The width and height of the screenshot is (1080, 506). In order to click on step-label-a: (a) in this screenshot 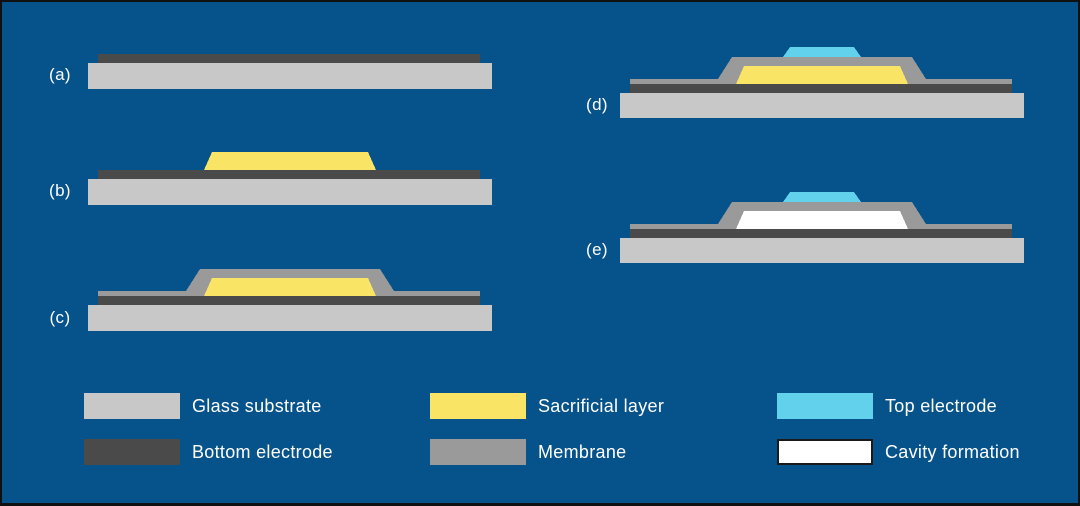, I will do `click(60, 74)`.